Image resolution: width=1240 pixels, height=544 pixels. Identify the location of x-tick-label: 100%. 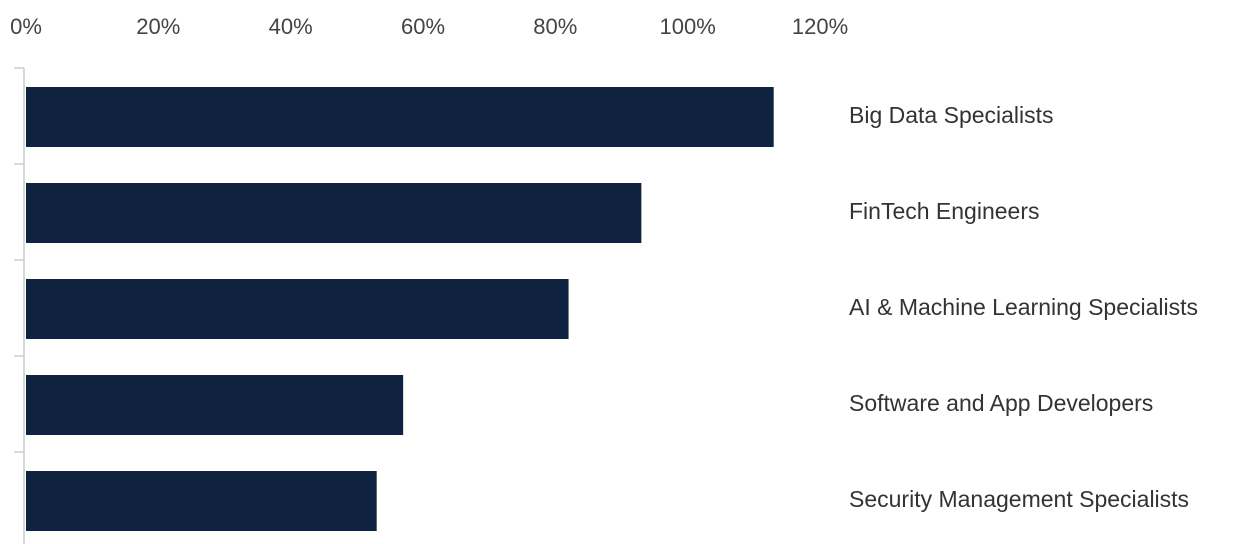
(688, 26).